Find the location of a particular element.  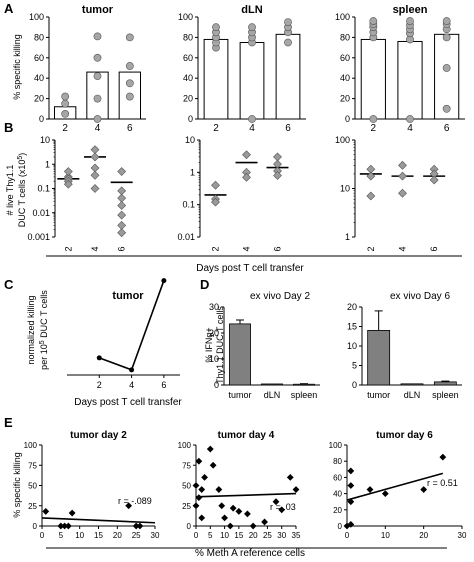

y-axis-label: per 105 DUC T cells is located at coordinates (44, 330).